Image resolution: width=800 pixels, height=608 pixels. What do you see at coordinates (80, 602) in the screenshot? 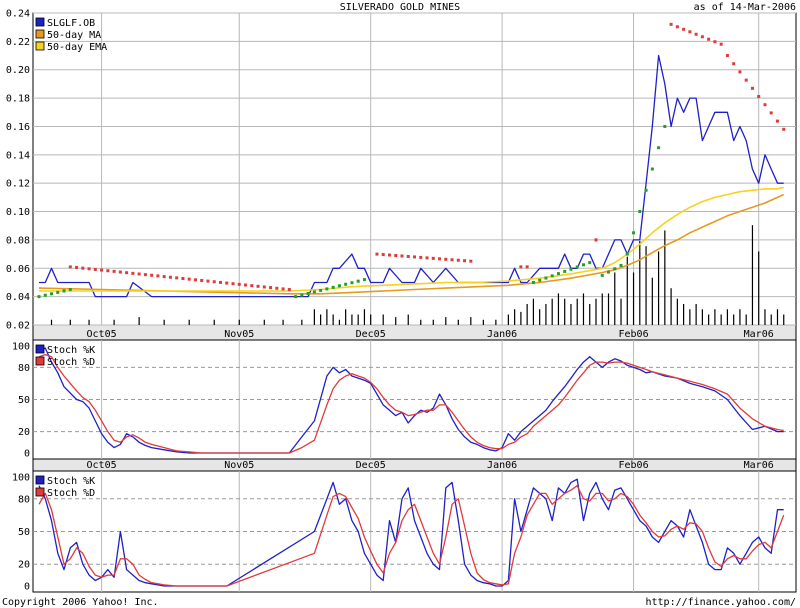
I see `copyright-text: Copyright 2006 Yahoo! Inc.` at bounding box center [80, 602].